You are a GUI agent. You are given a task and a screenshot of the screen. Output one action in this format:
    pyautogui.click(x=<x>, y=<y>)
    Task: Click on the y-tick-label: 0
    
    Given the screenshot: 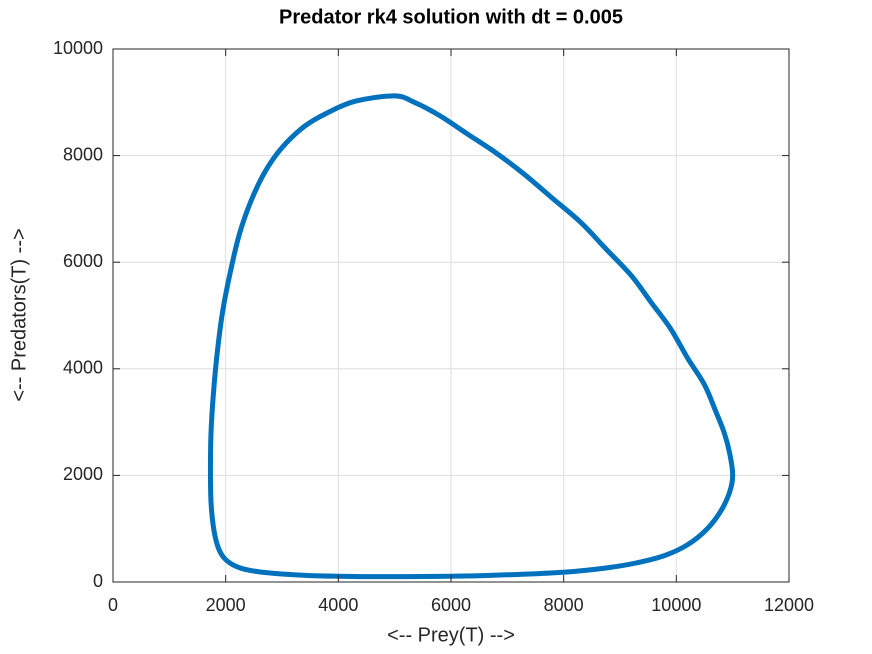 What is the action you would take?
    pyautogui.click(x=98, y=581)
    